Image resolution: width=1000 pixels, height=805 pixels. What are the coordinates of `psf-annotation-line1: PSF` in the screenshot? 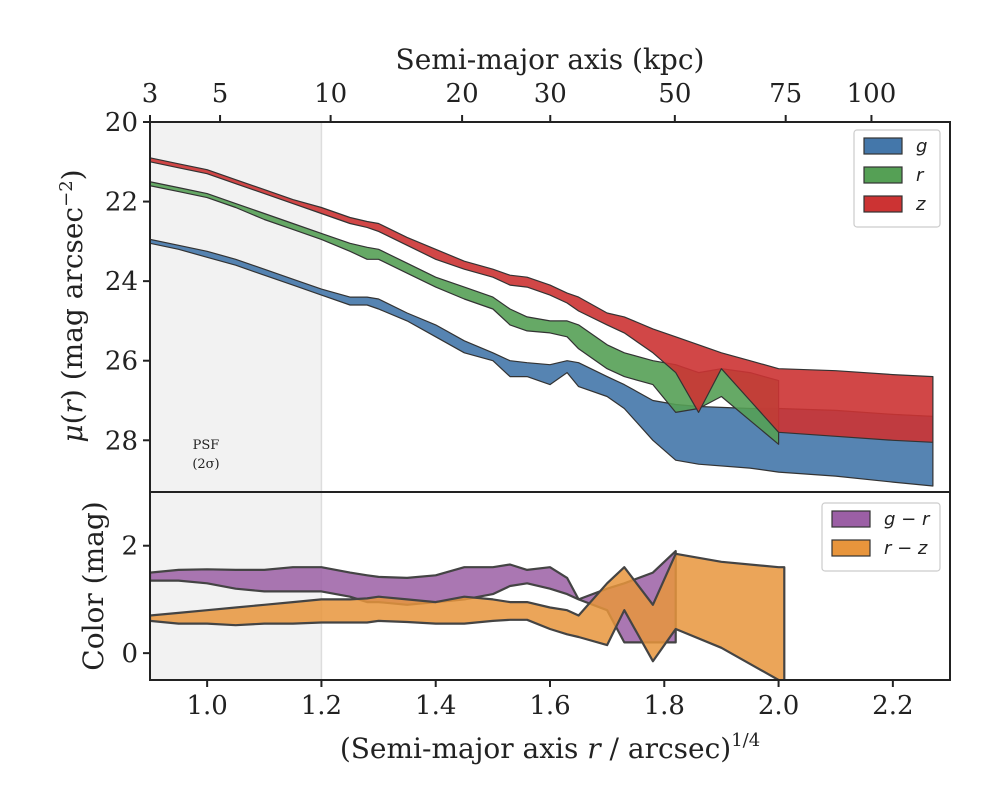 It's located at (206, 445).